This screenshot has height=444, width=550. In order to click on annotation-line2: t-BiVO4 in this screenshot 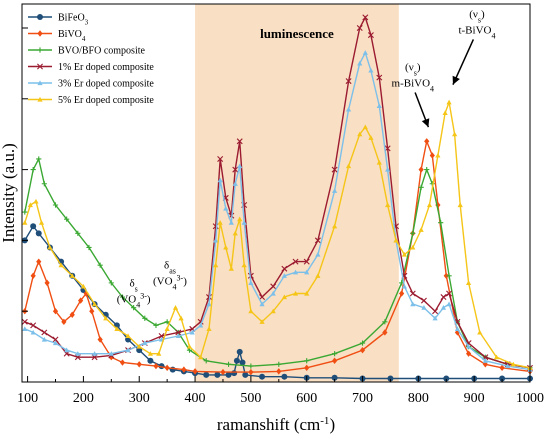, I will do `click(476, 32)`.